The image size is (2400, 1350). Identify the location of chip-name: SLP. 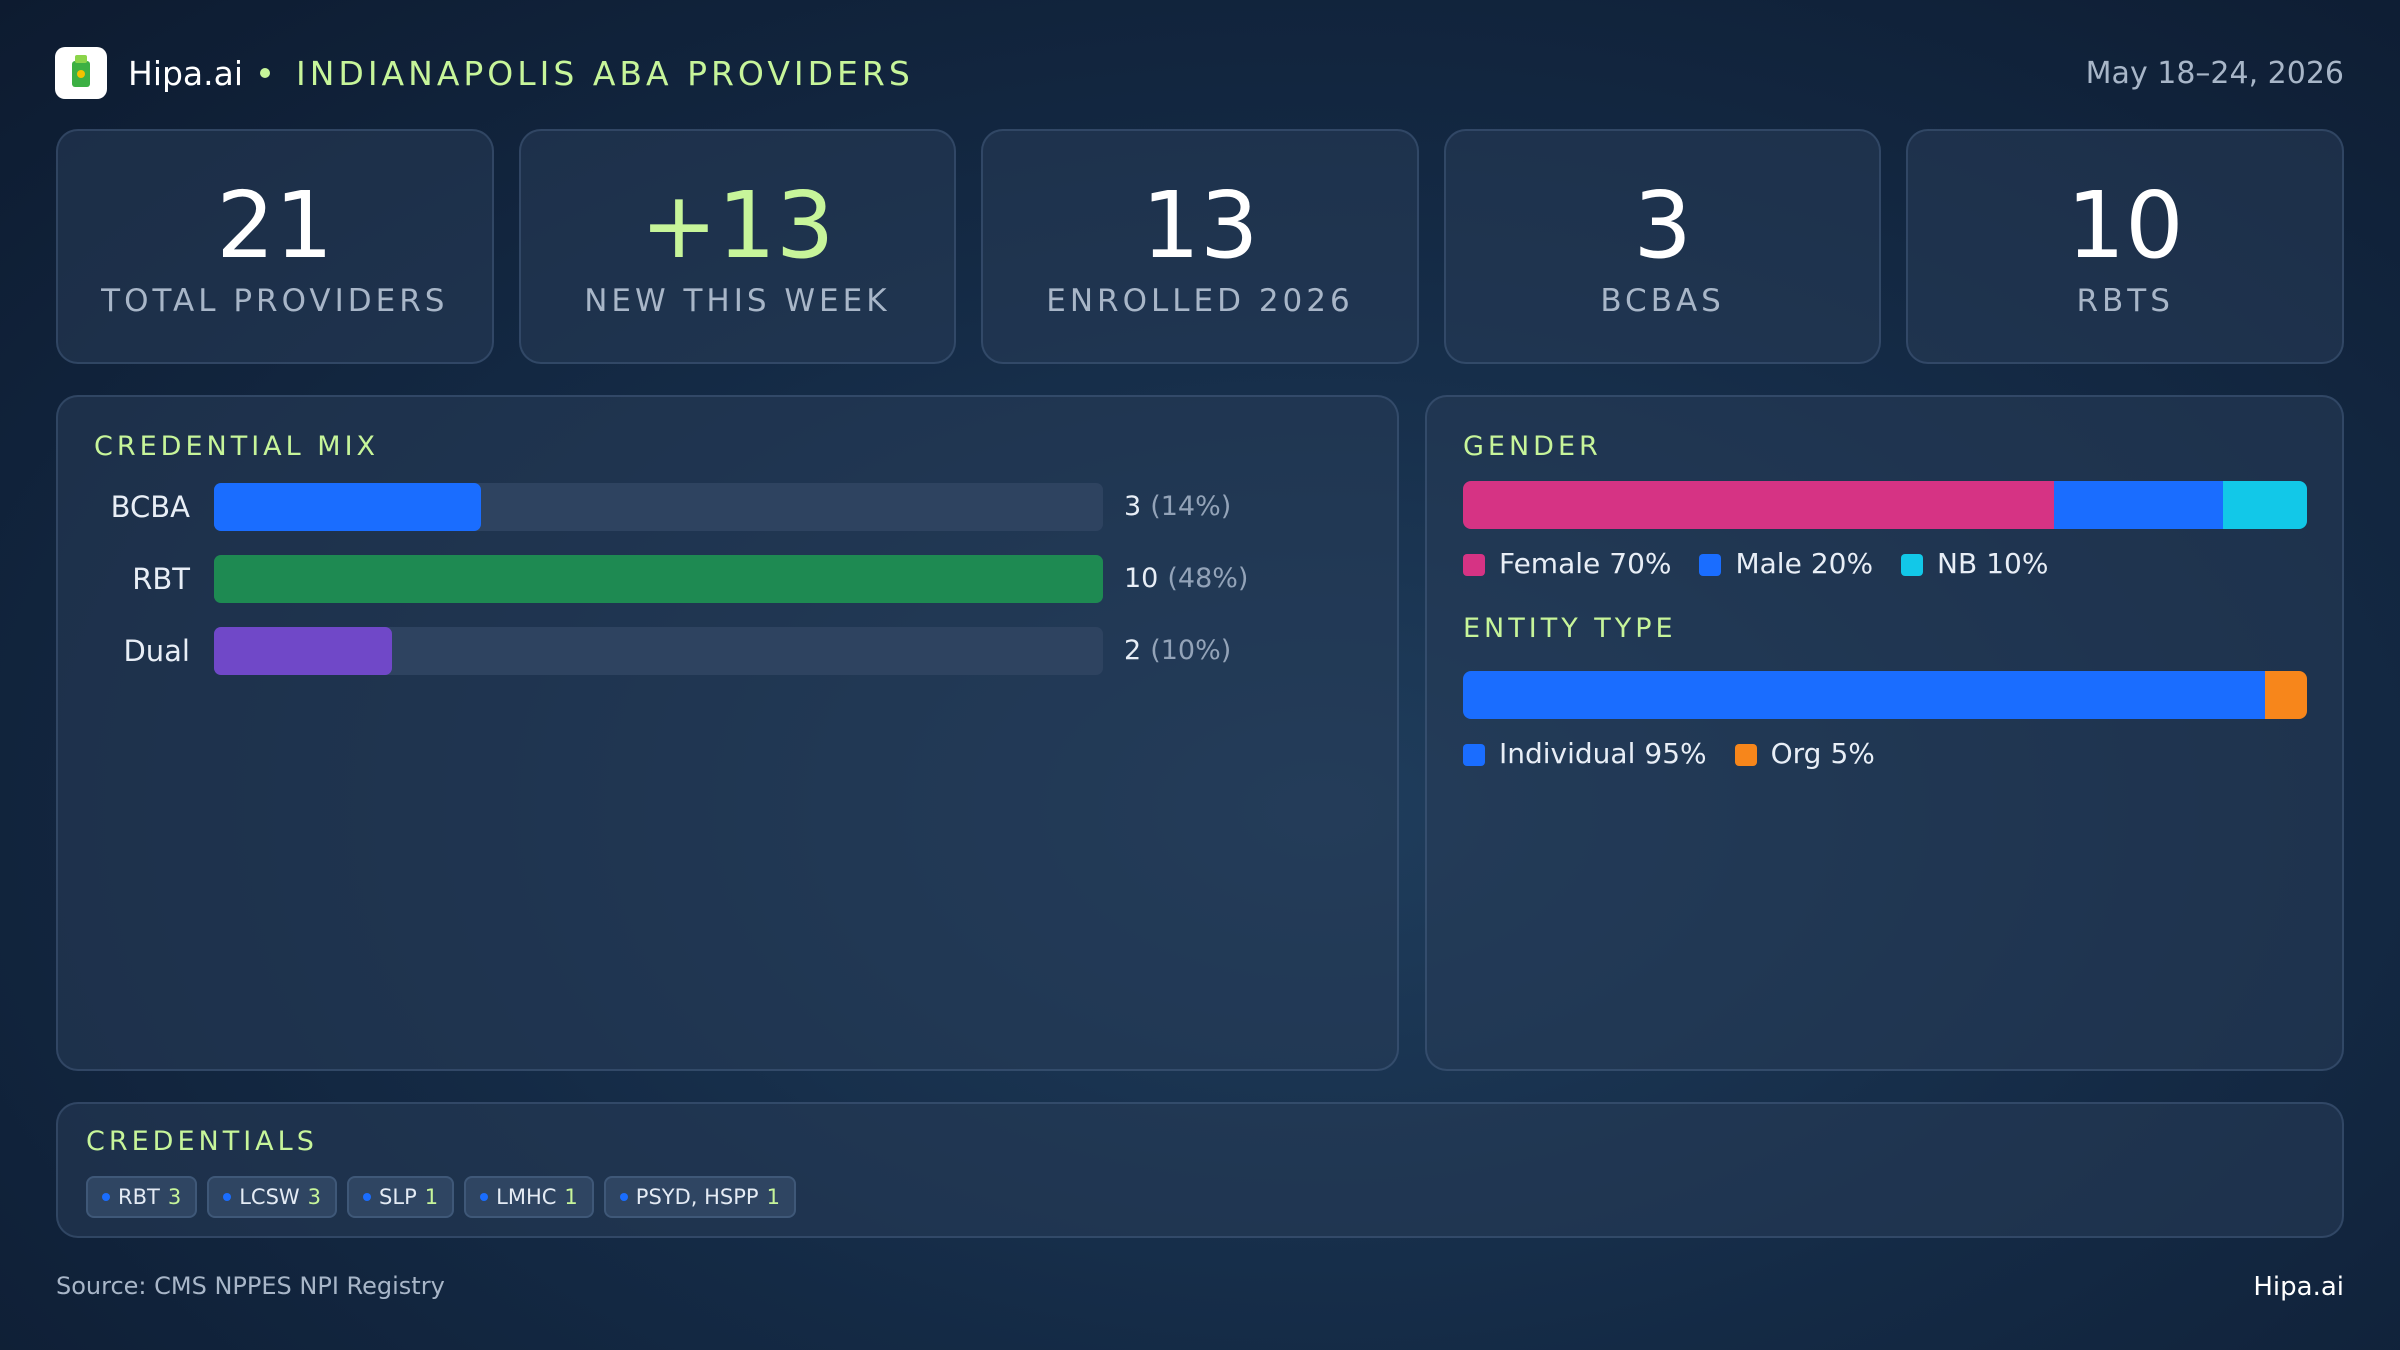
(398, 1197).